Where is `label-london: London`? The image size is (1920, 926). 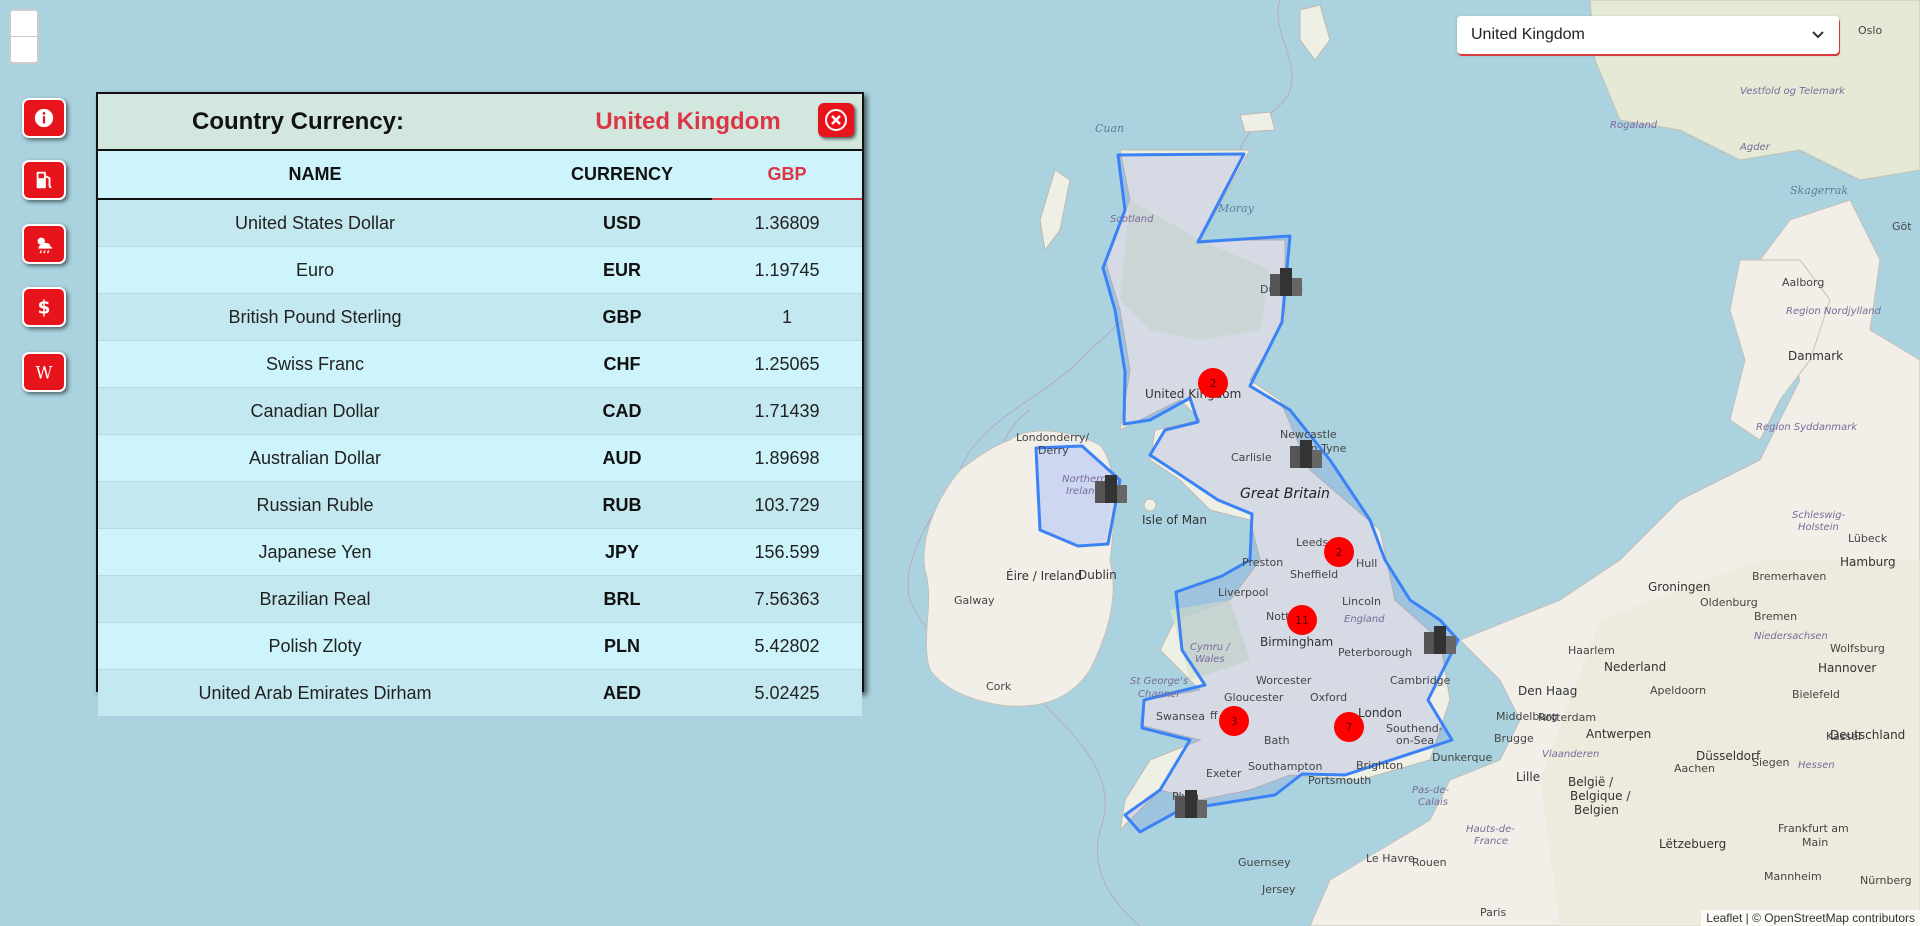
label-london: London is located at coordinates (1380, 713).